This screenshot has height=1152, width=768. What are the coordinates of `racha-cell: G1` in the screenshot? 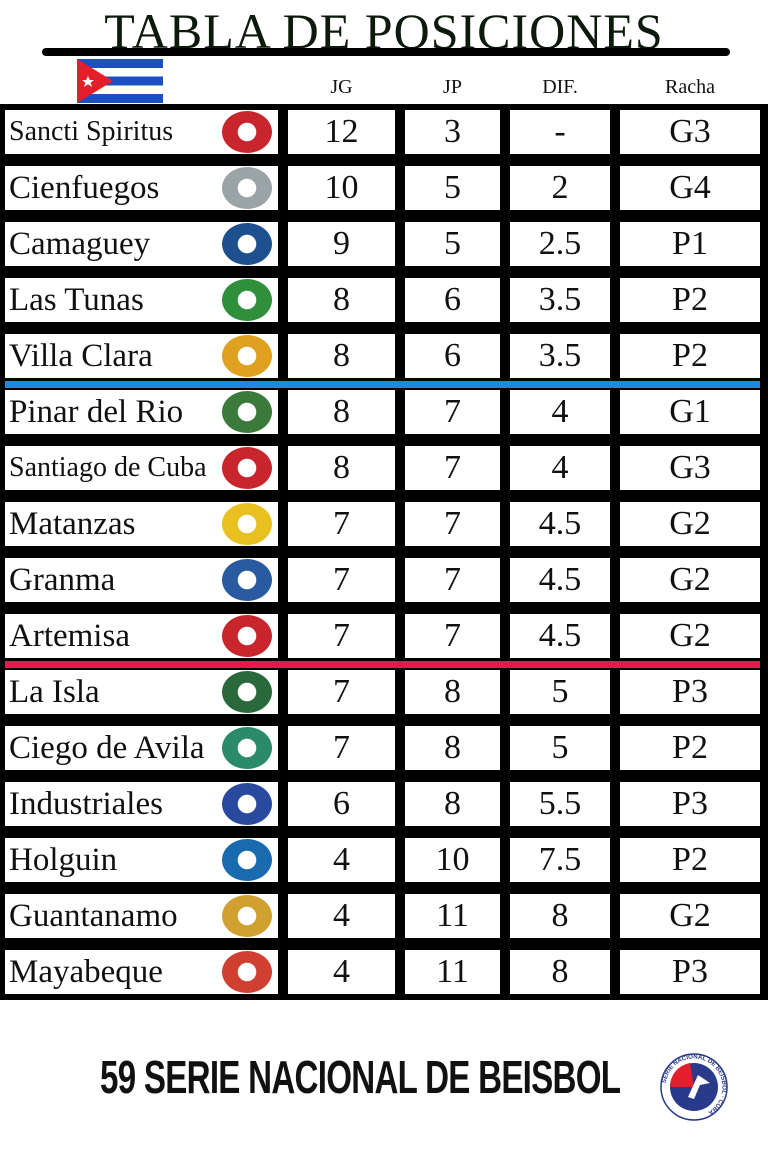 It's located at (690, 412).